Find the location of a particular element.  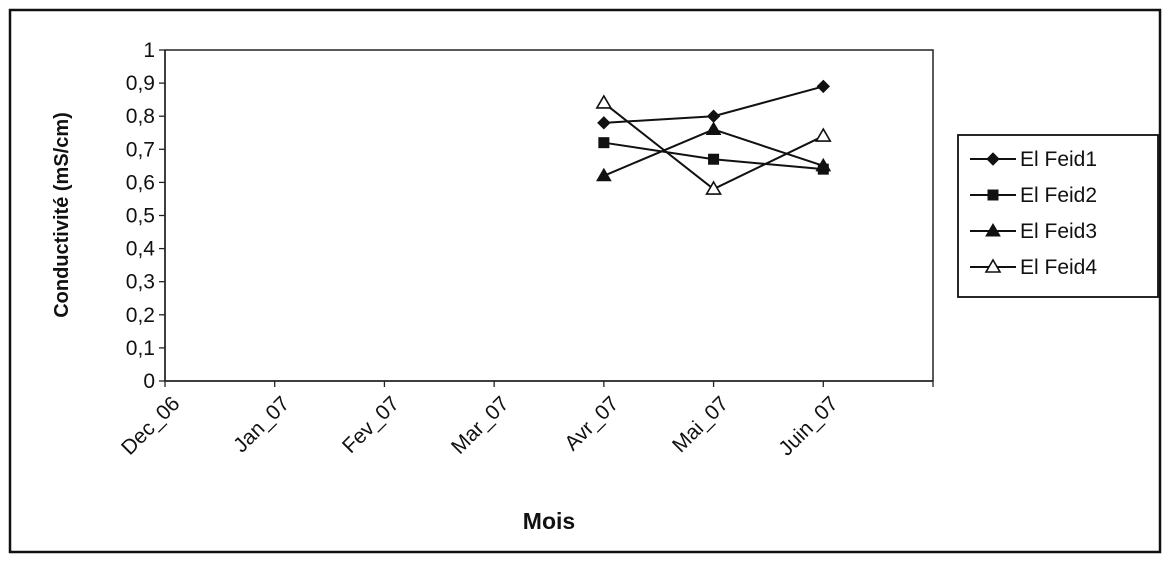

y-tick-label: 0,2 is located at coordinates (140, 315).